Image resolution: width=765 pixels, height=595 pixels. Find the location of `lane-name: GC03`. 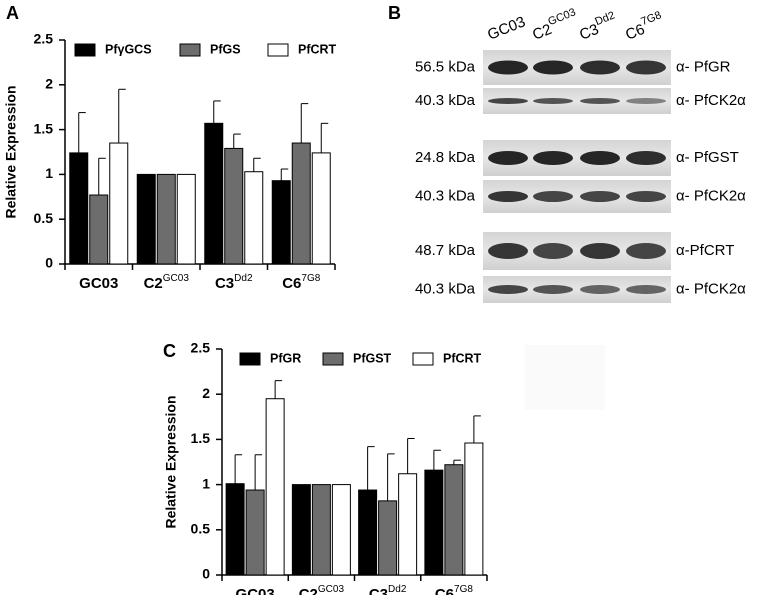

lane-name: GC03 is located at coordinates (506, 28).